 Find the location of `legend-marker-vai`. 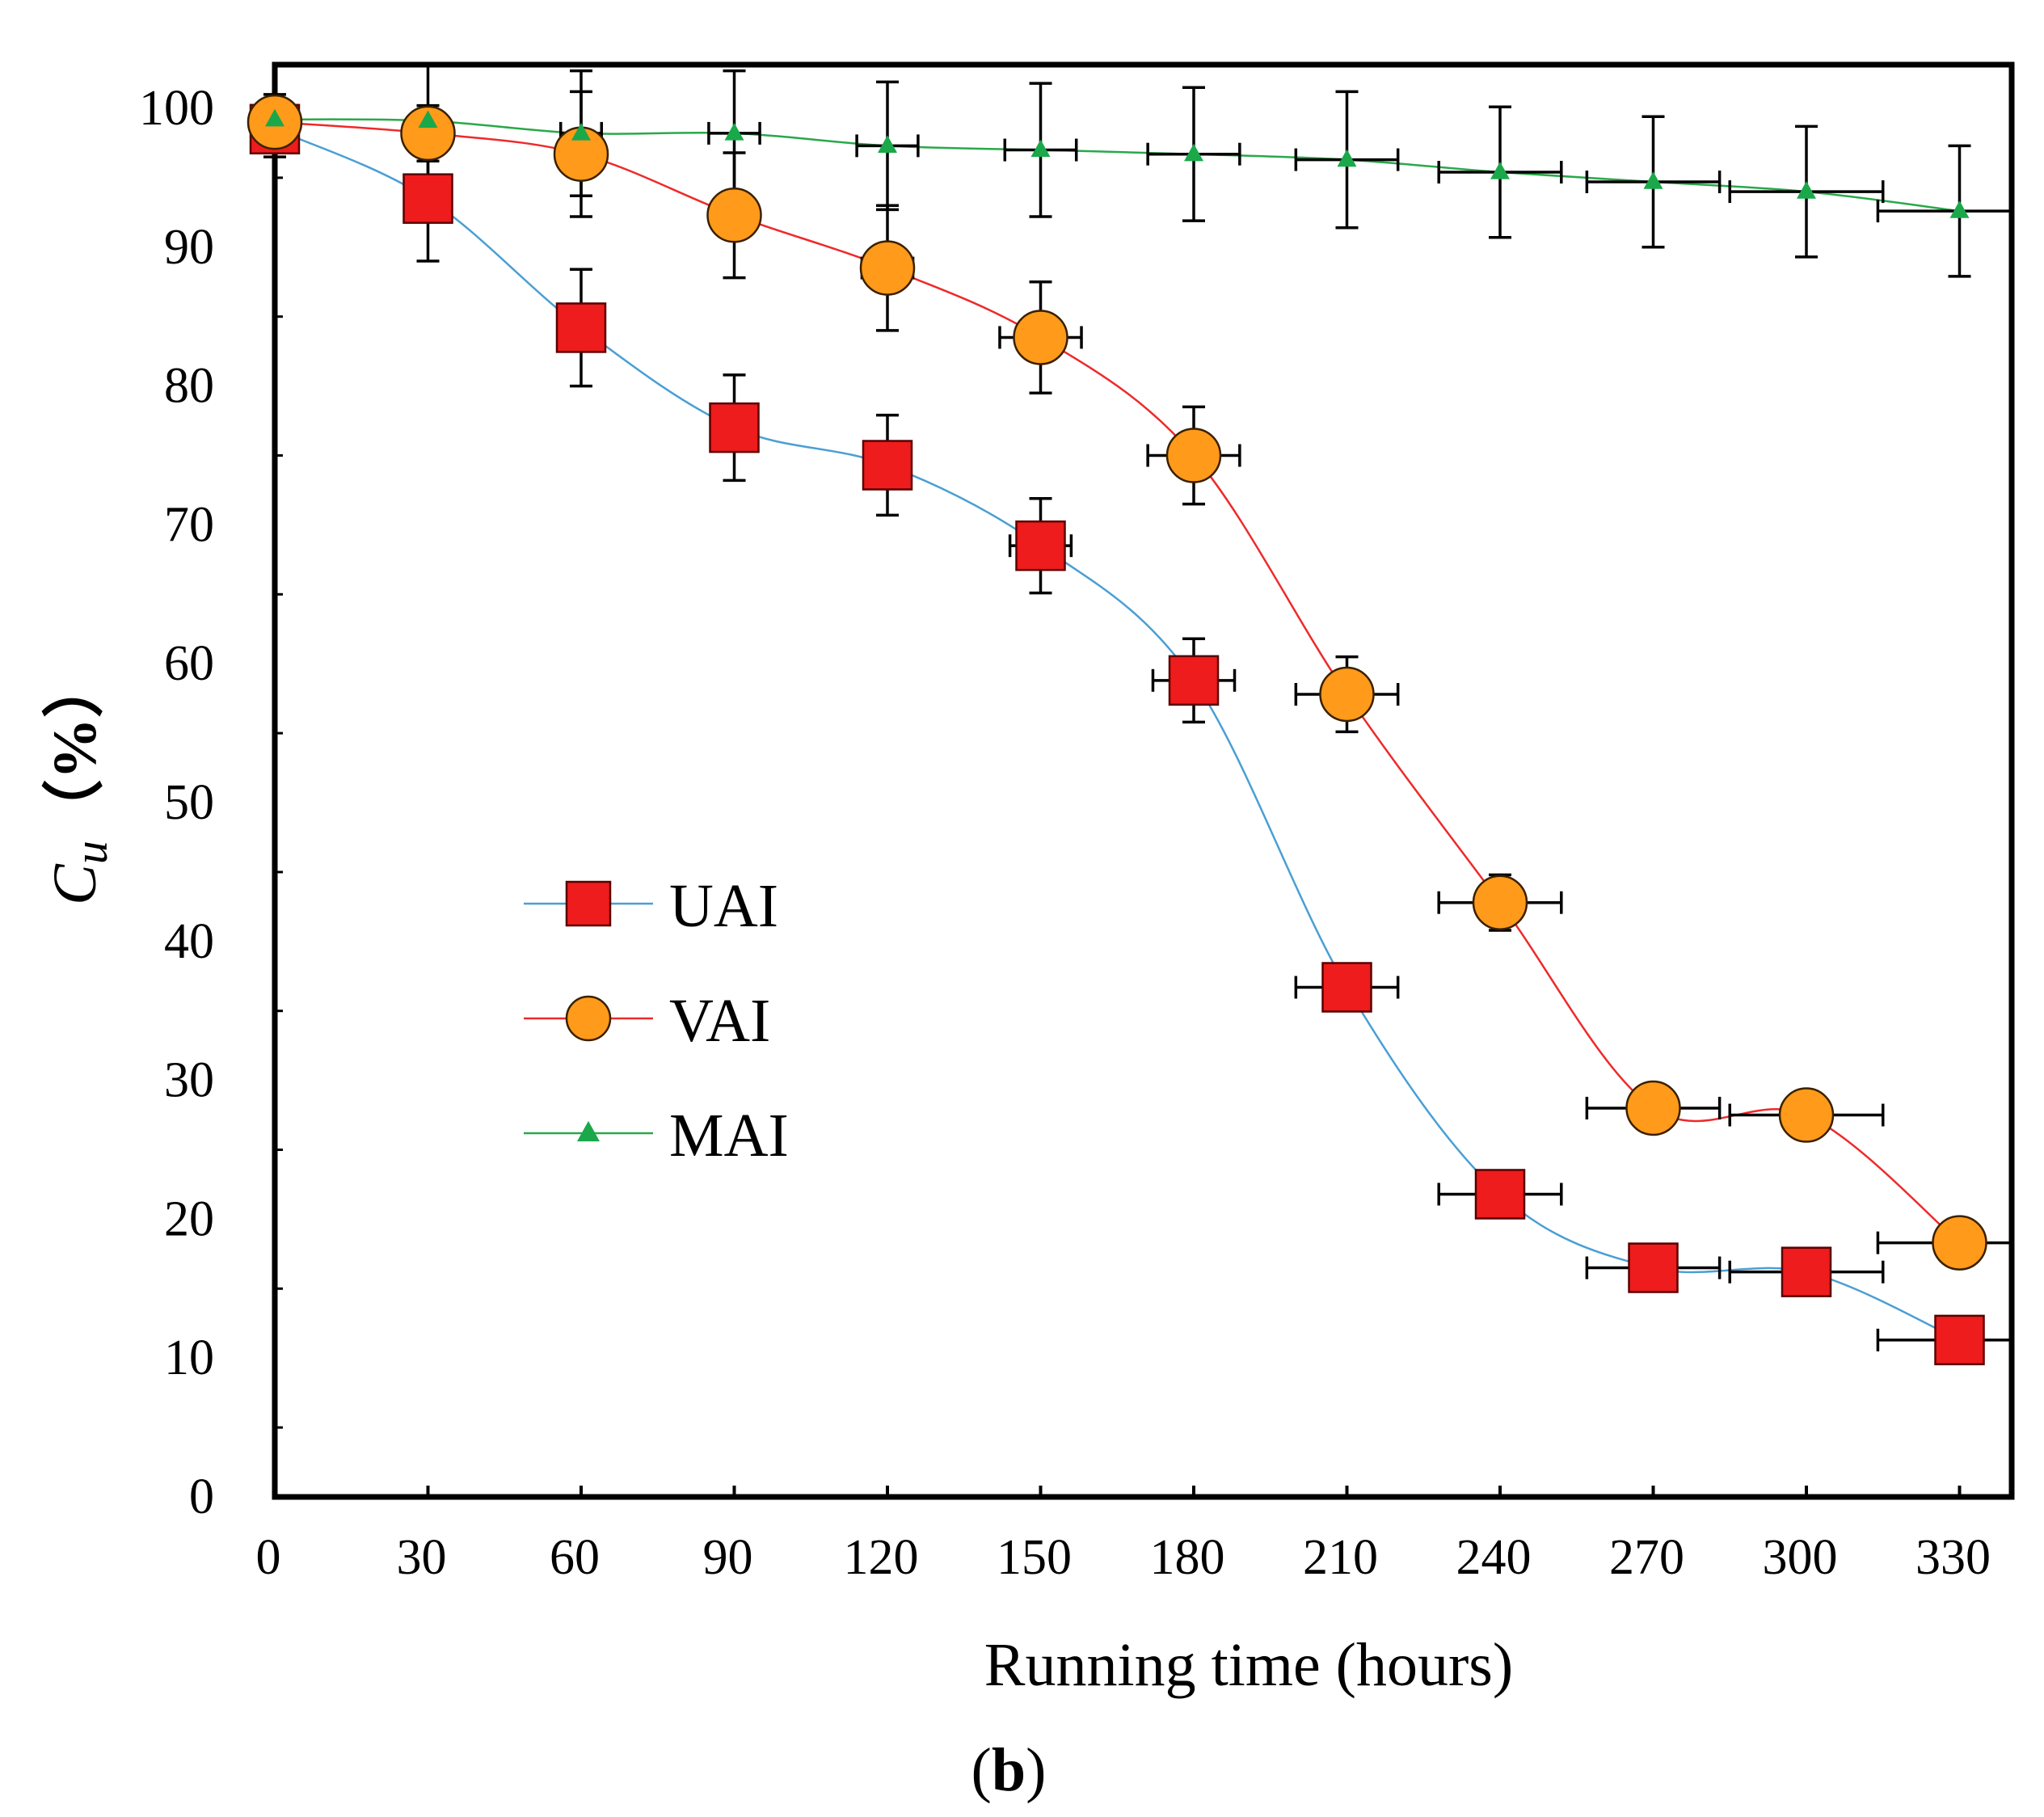

legend-marker-vai is located at coordinates (588, 1018).